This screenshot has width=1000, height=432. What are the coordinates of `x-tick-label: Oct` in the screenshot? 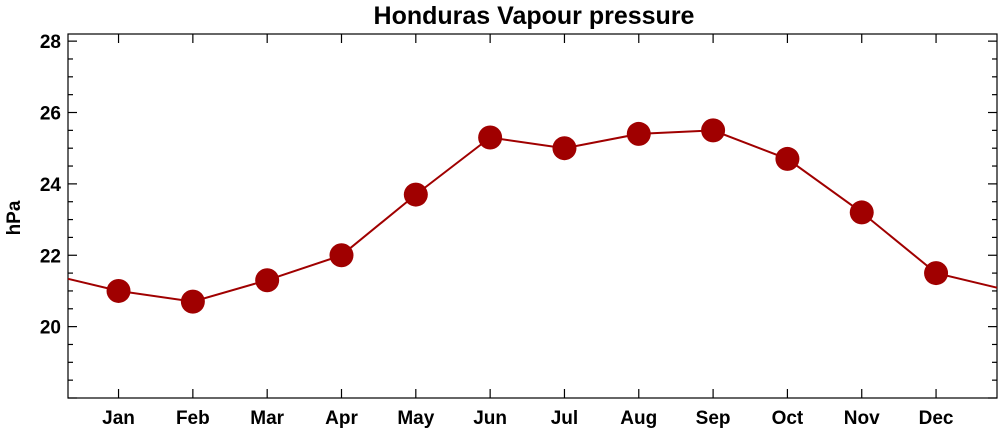 It's located at (788, 418).